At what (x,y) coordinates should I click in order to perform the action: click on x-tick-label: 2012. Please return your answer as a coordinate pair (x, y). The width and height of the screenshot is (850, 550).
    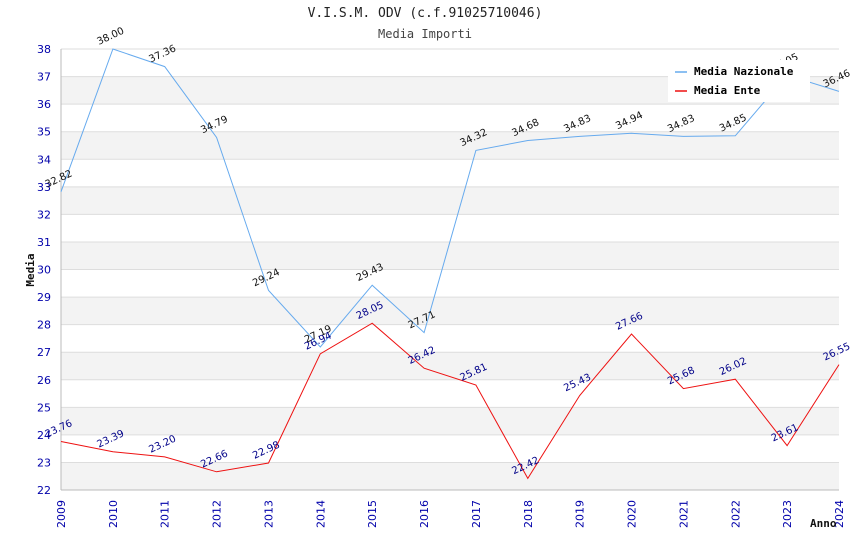
    Looking at the image, I should click on (217, 514).